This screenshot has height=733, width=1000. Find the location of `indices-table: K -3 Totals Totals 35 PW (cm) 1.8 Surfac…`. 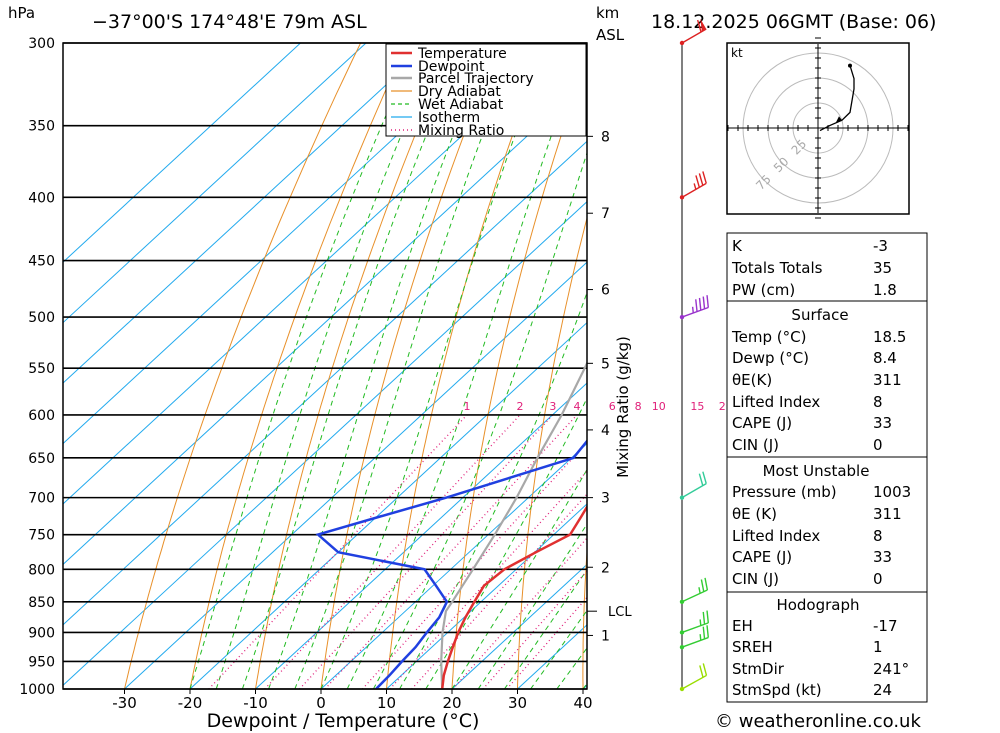

indices-table: K -3 Totals Totals 35 PW (cm) 1.8 Surfac… is located at coordinates (827, 467).